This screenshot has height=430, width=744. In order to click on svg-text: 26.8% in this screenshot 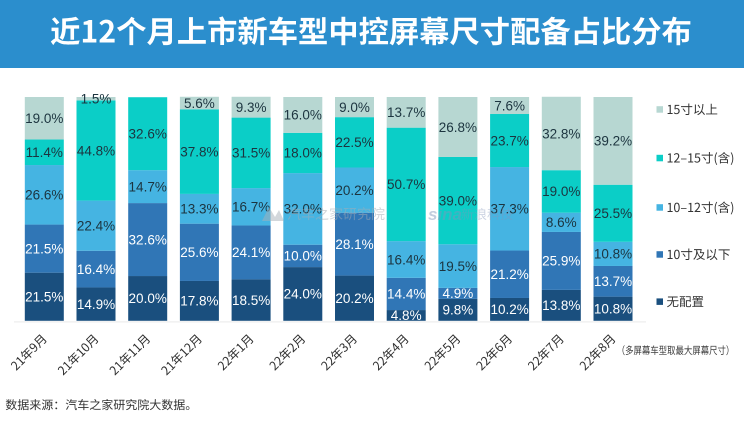, I will do `click(458, 127)`.